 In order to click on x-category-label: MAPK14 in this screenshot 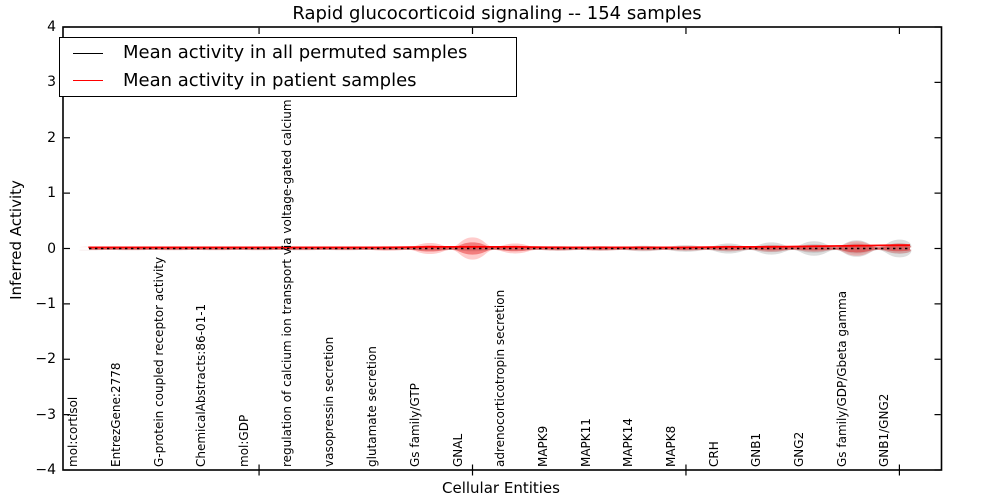, I will do `click(628, 442)`.